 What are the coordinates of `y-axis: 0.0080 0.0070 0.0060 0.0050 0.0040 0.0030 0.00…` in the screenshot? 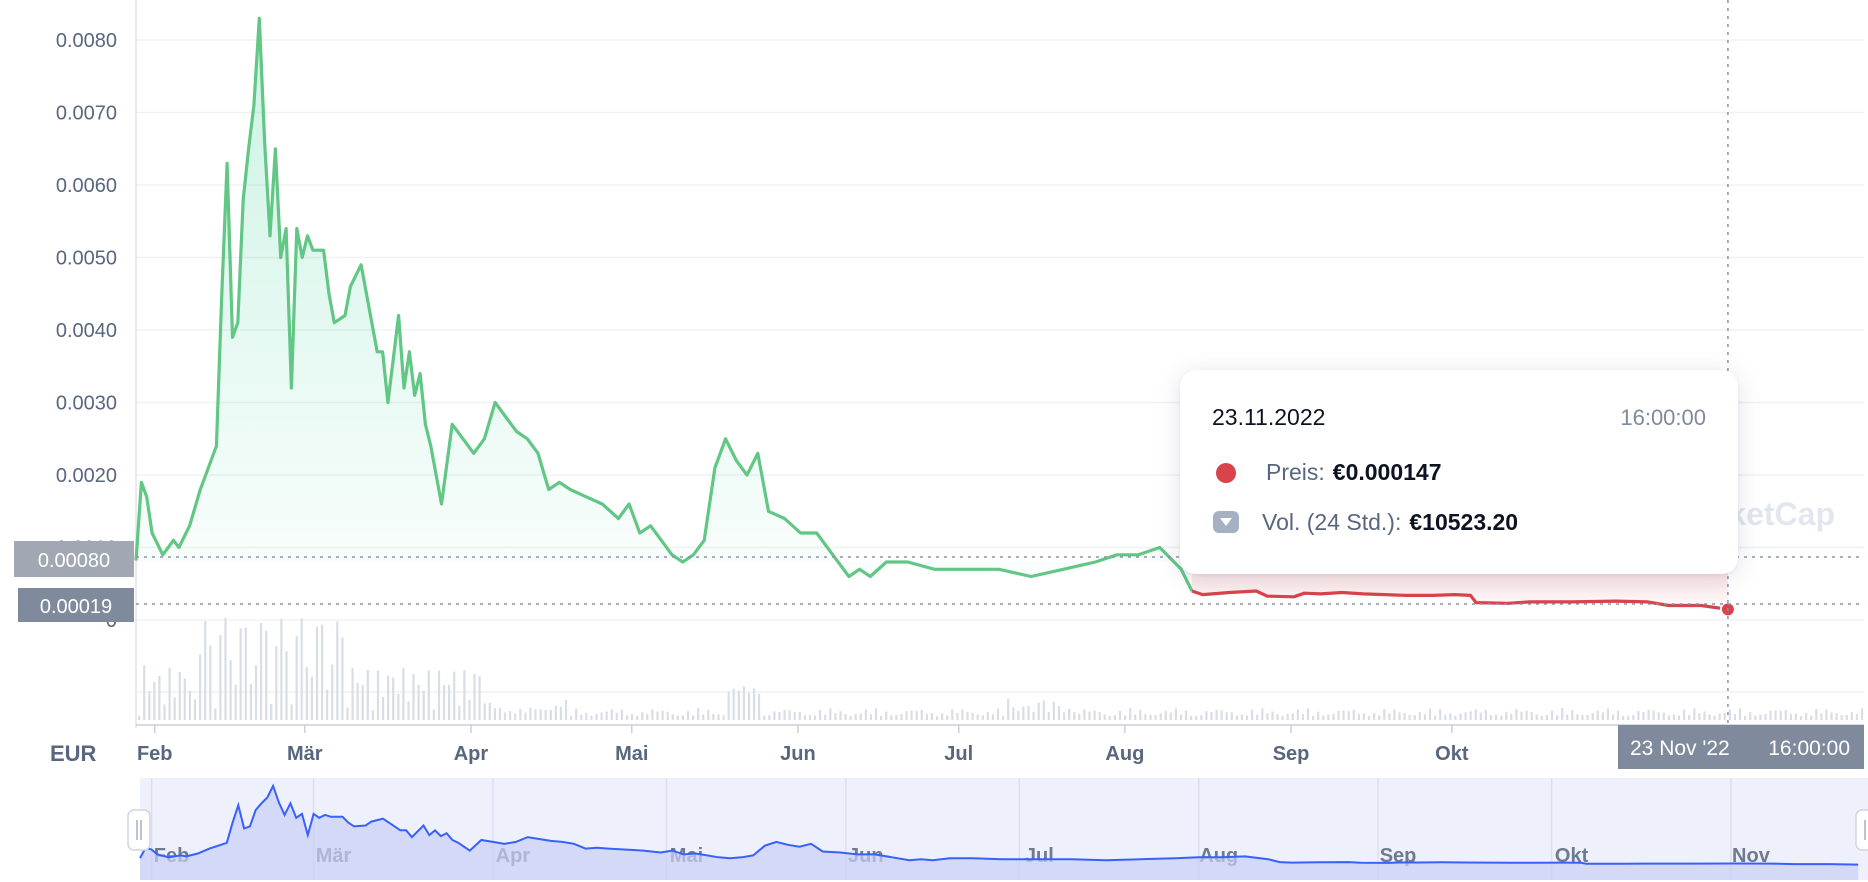 It's located at (86, 331).